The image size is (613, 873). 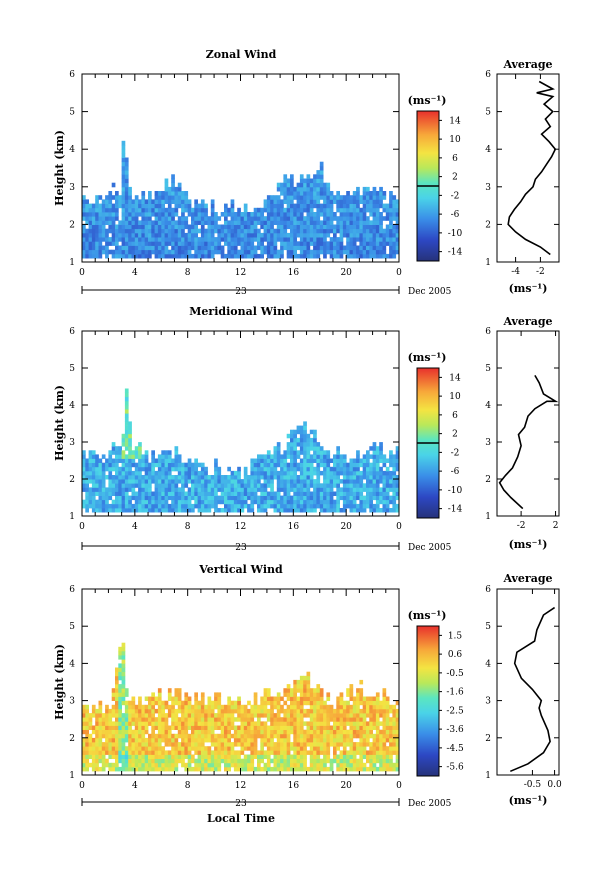 What do you see at coordinates (488, 480) in the screenshot?
I see `profile-y-tick-label: 2` at bounding box center [488, 480].